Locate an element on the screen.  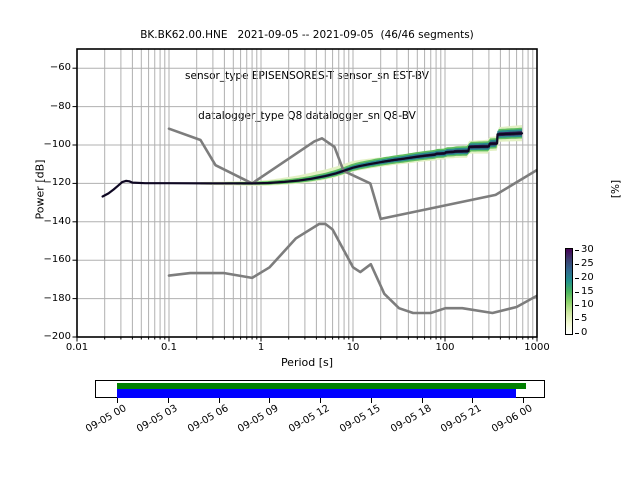
y-tick-label: −120 is located at coordinates (57, 183).